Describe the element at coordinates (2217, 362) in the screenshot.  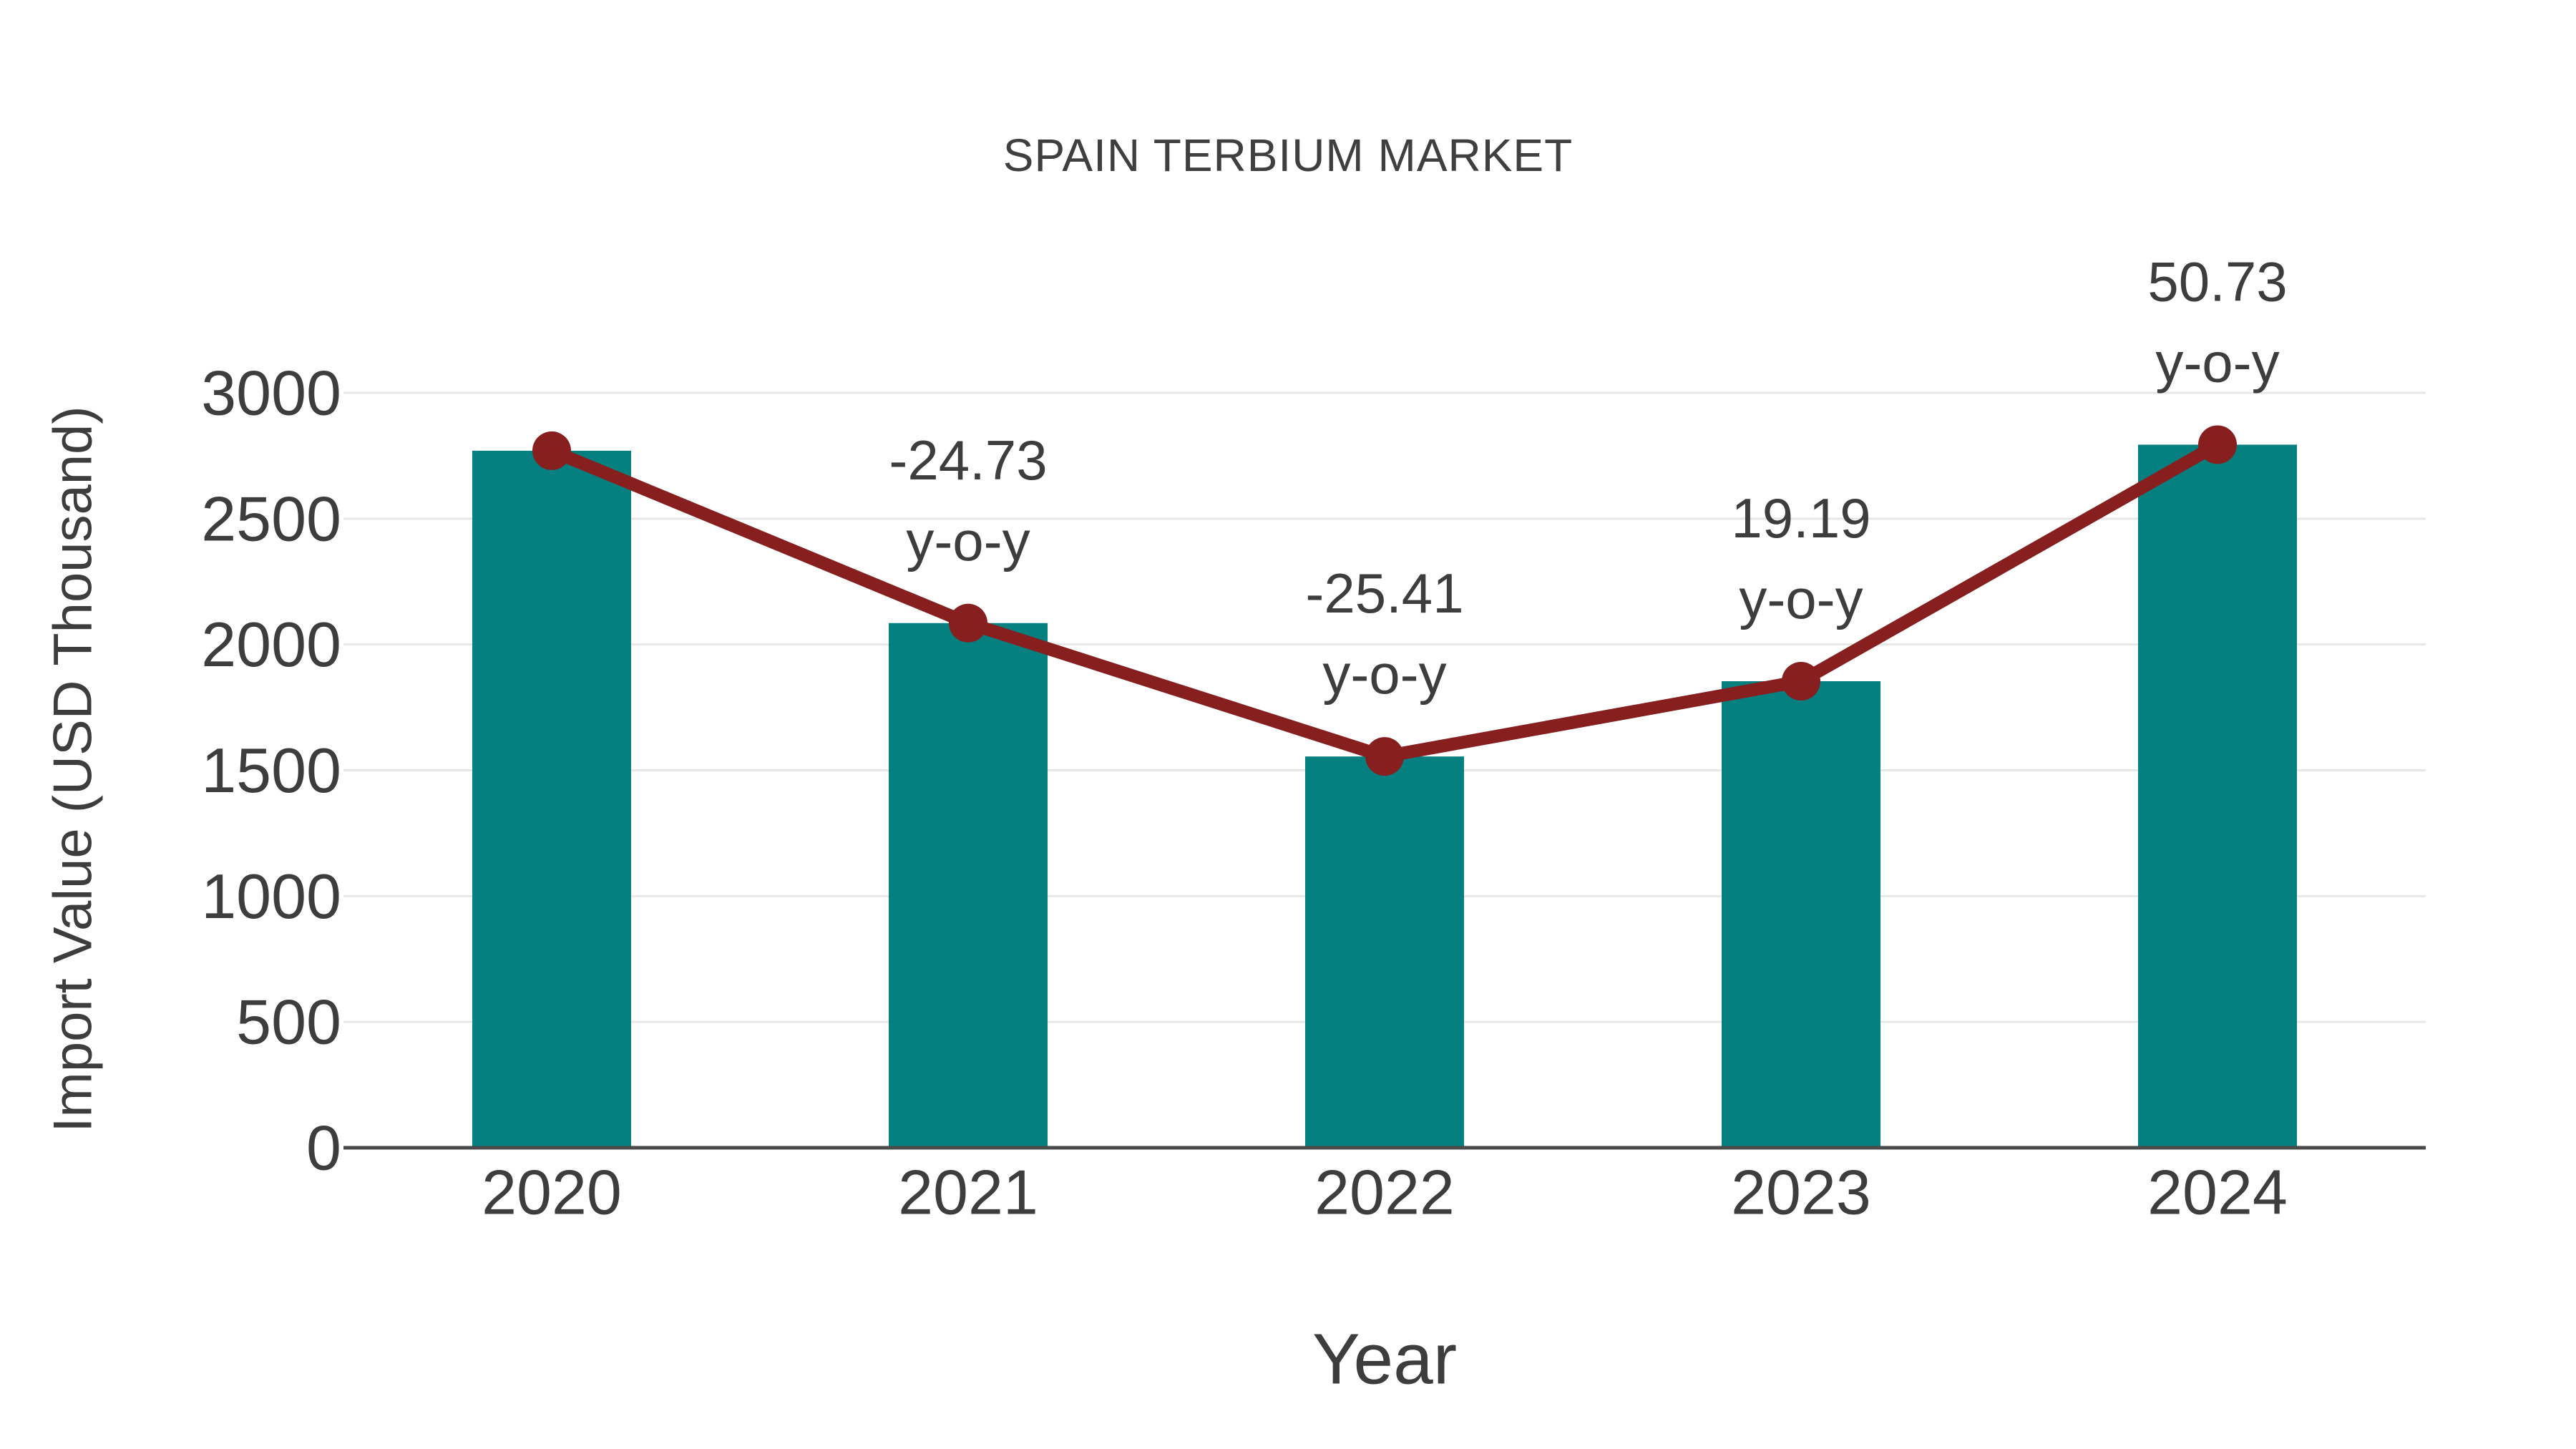
I see `annotation-2024-suffix: y-o-y` at that location.